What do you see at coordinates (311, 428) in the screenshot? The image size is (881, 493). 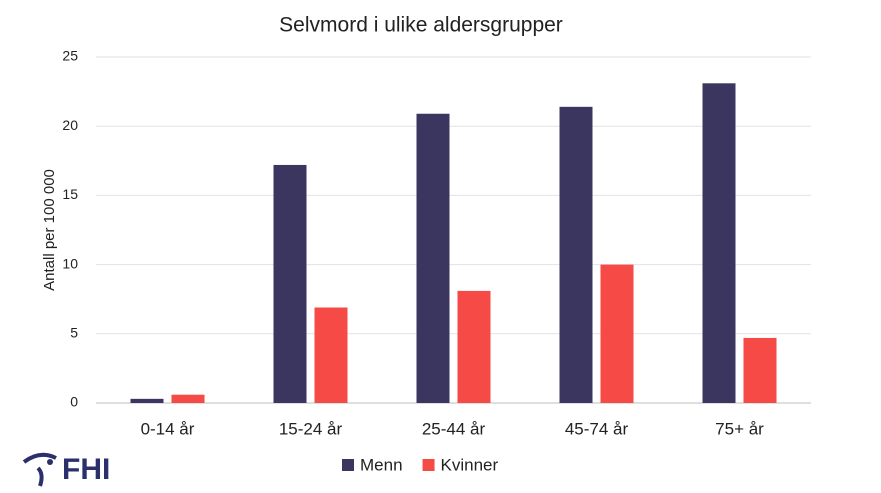 I see `x-tick-label: 15-24 år` at bounding box center [311, 428].